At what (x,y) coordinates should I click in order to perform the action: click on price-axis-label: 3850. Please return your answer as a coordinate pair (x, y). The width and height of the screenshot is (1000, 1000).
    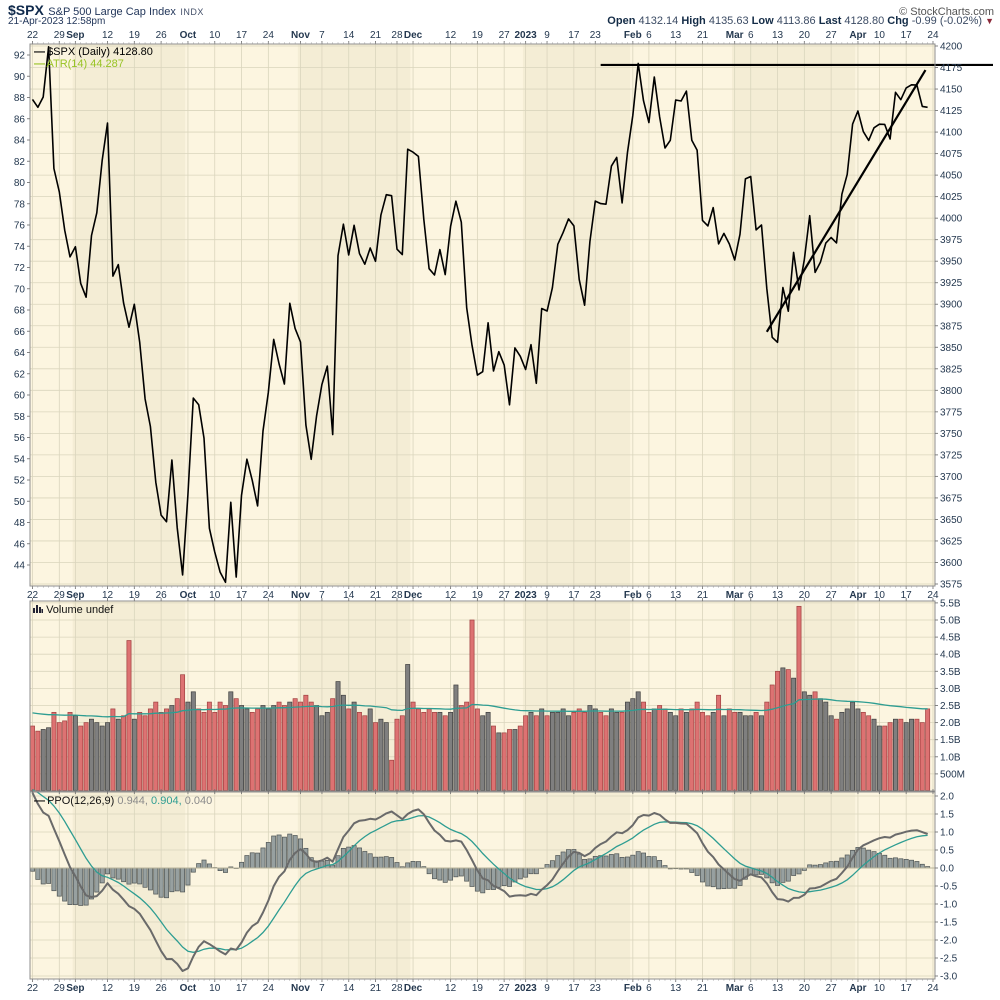
    Looking at the image, I should click on (951, 348).